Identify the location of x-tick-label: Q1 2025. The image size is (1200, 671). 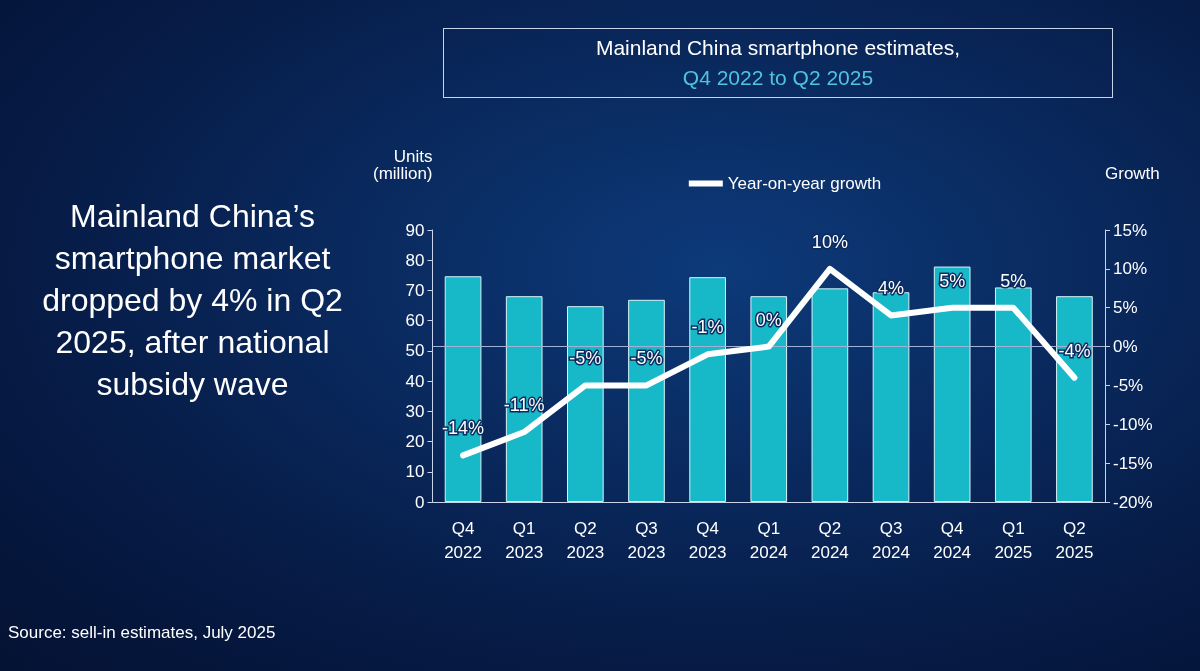
(1013, 540).